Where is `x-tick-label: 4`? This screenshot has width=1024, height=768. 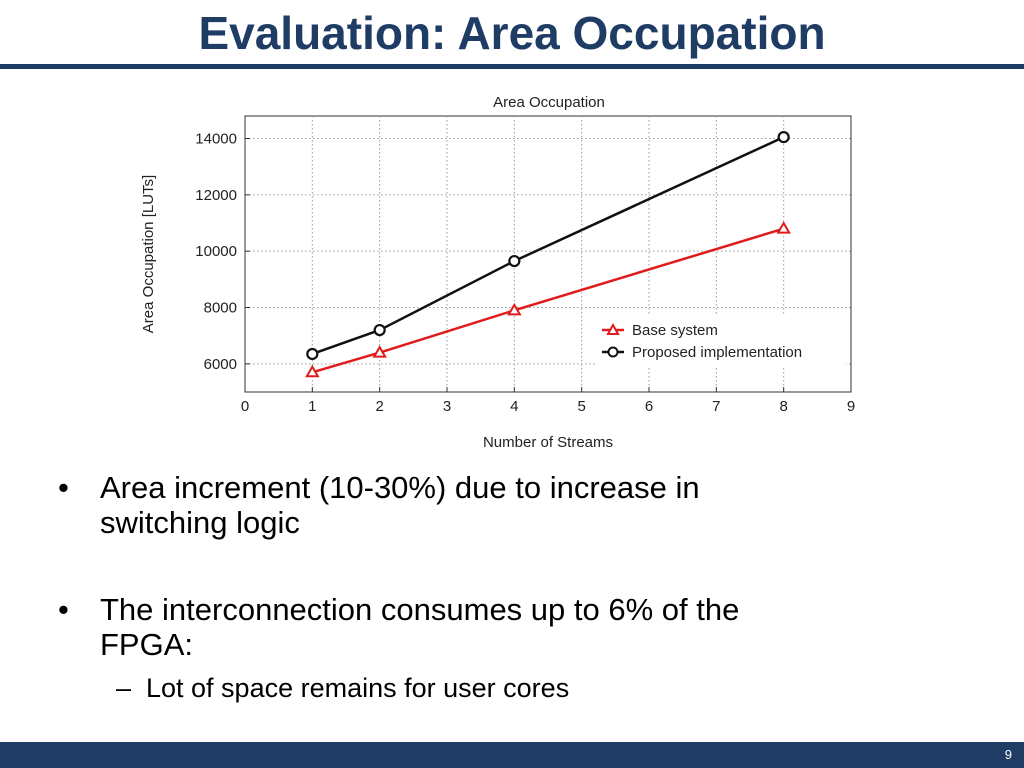 x-tick-label: 4 is located at coordinates (514, 406).